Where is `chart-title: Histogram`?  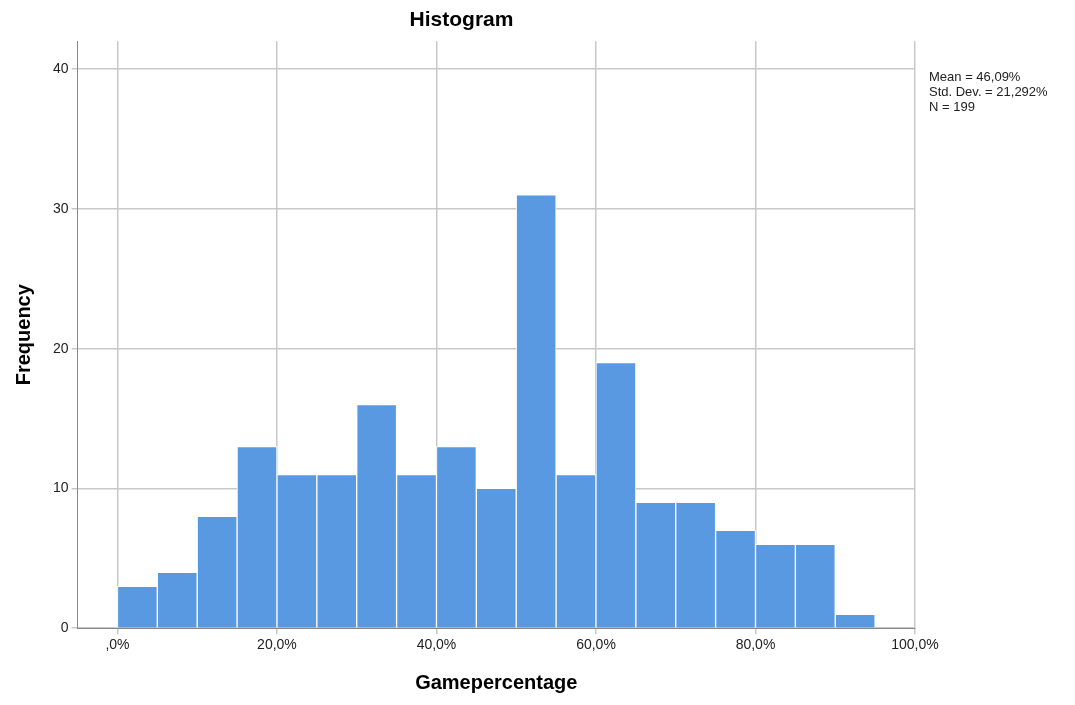
chart-title: Histogram is located at coordinates (461, 19).